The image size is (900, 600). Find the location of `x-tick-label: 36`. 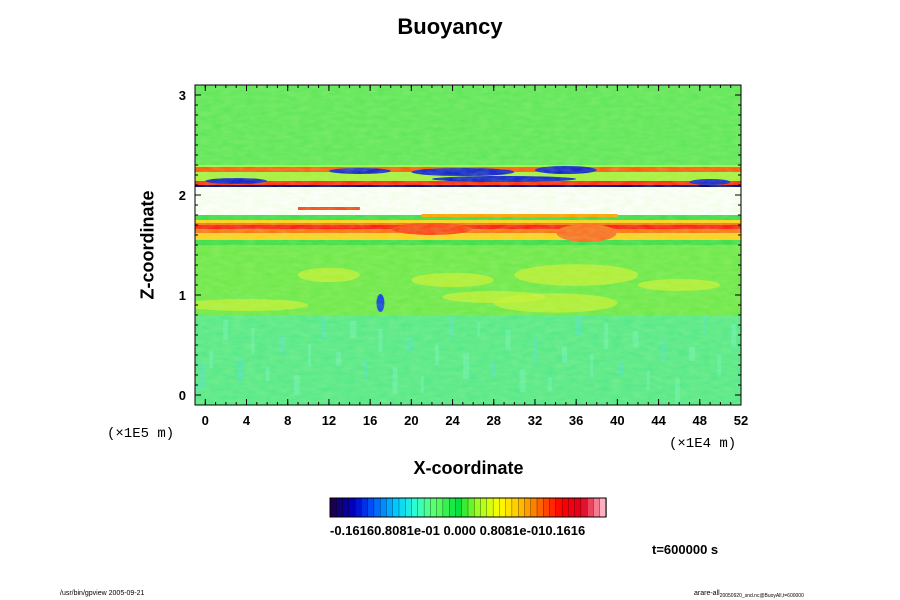

x-tick-label: 36 is located at coordinates (576, 420).